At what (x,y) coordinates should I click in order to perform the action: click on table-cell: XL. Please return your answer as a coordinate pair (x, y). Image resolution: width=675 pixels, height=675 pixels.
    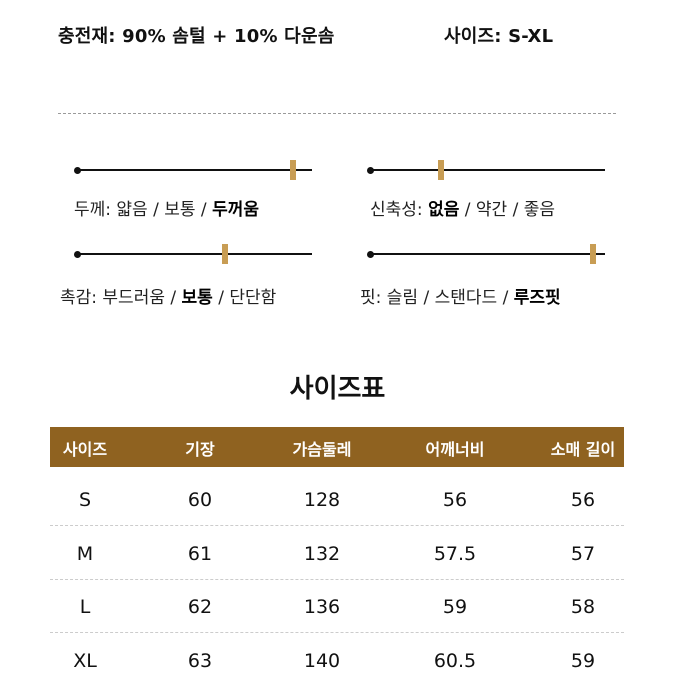
    Looking at the image, I should click on (85, 661).